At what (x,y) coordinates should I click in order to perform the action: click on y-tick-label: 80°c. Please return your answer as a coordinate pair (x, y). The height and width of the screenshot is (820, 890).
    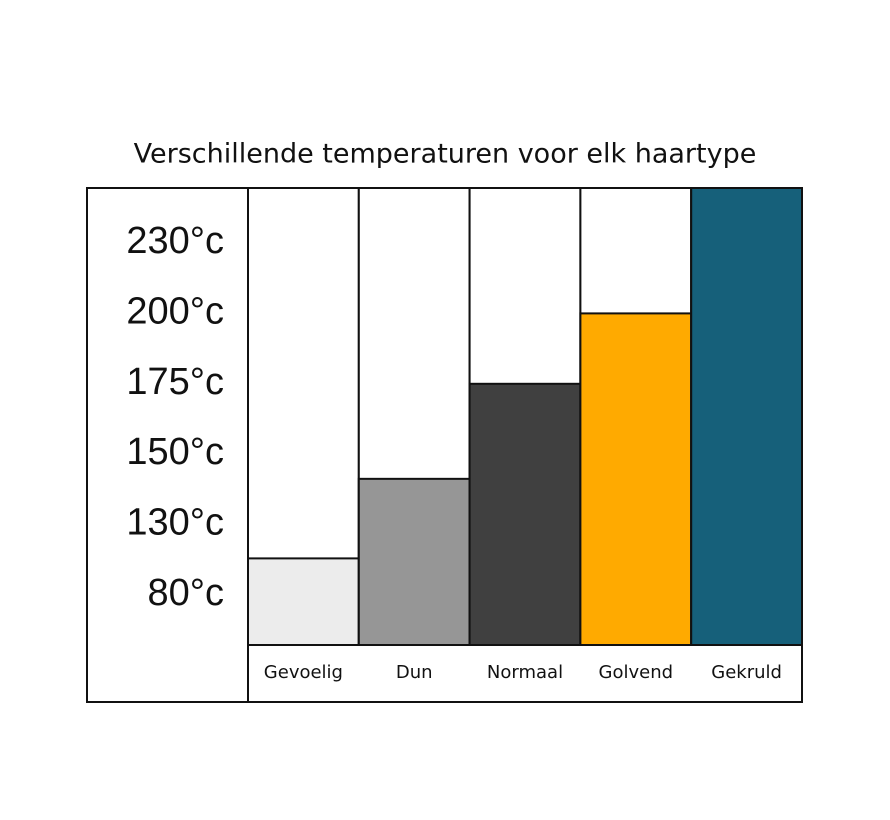
    Looking at the image, I should click on (186, 593).